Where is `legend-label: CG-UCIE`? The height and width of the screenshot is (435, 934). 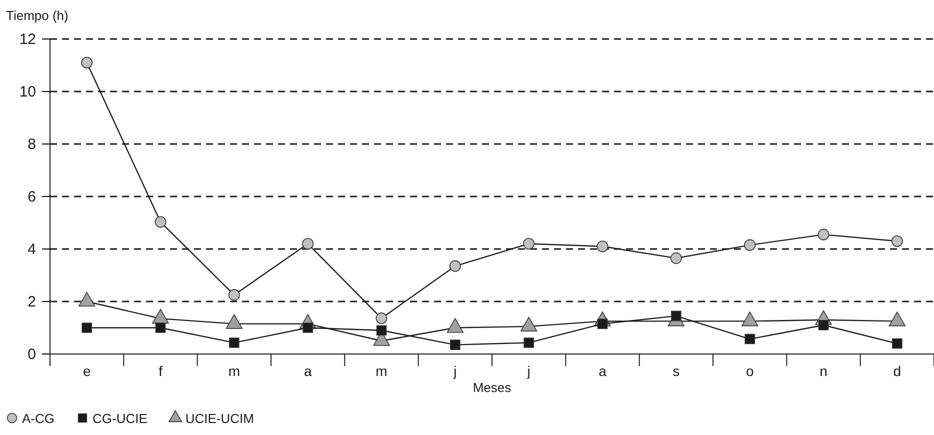 legend-label: CG-UCIE is located at coordinates (120, 418).